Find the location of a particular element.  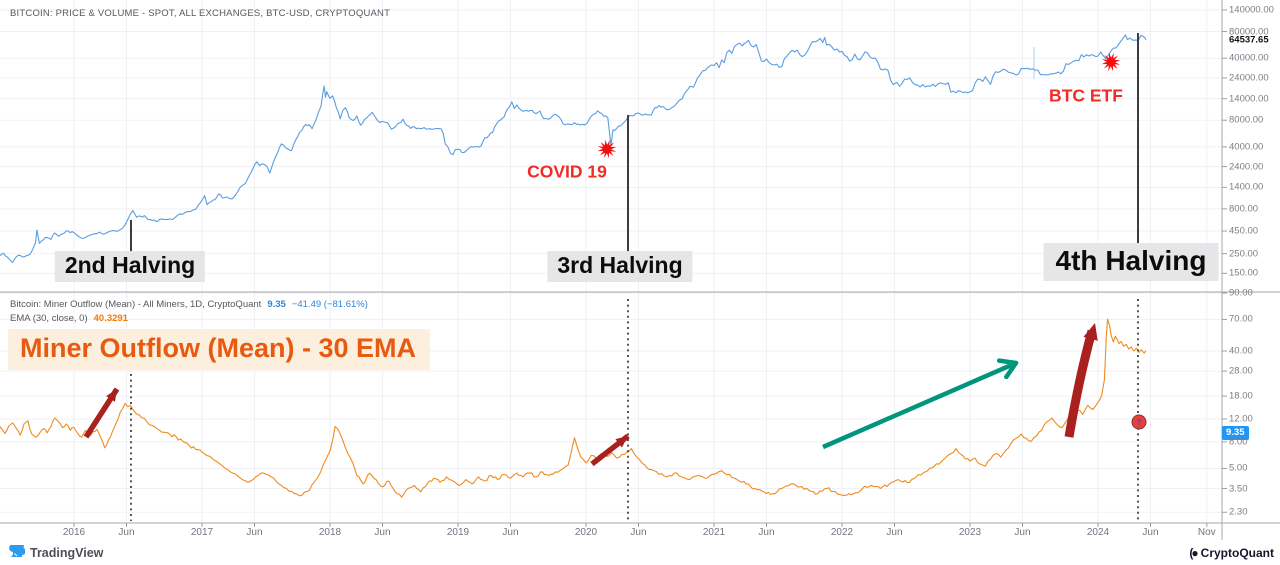

miner-outflow-title-annotation: Miner Outflow (Mean) - 30 EMA is located at coordinates (219, 349).